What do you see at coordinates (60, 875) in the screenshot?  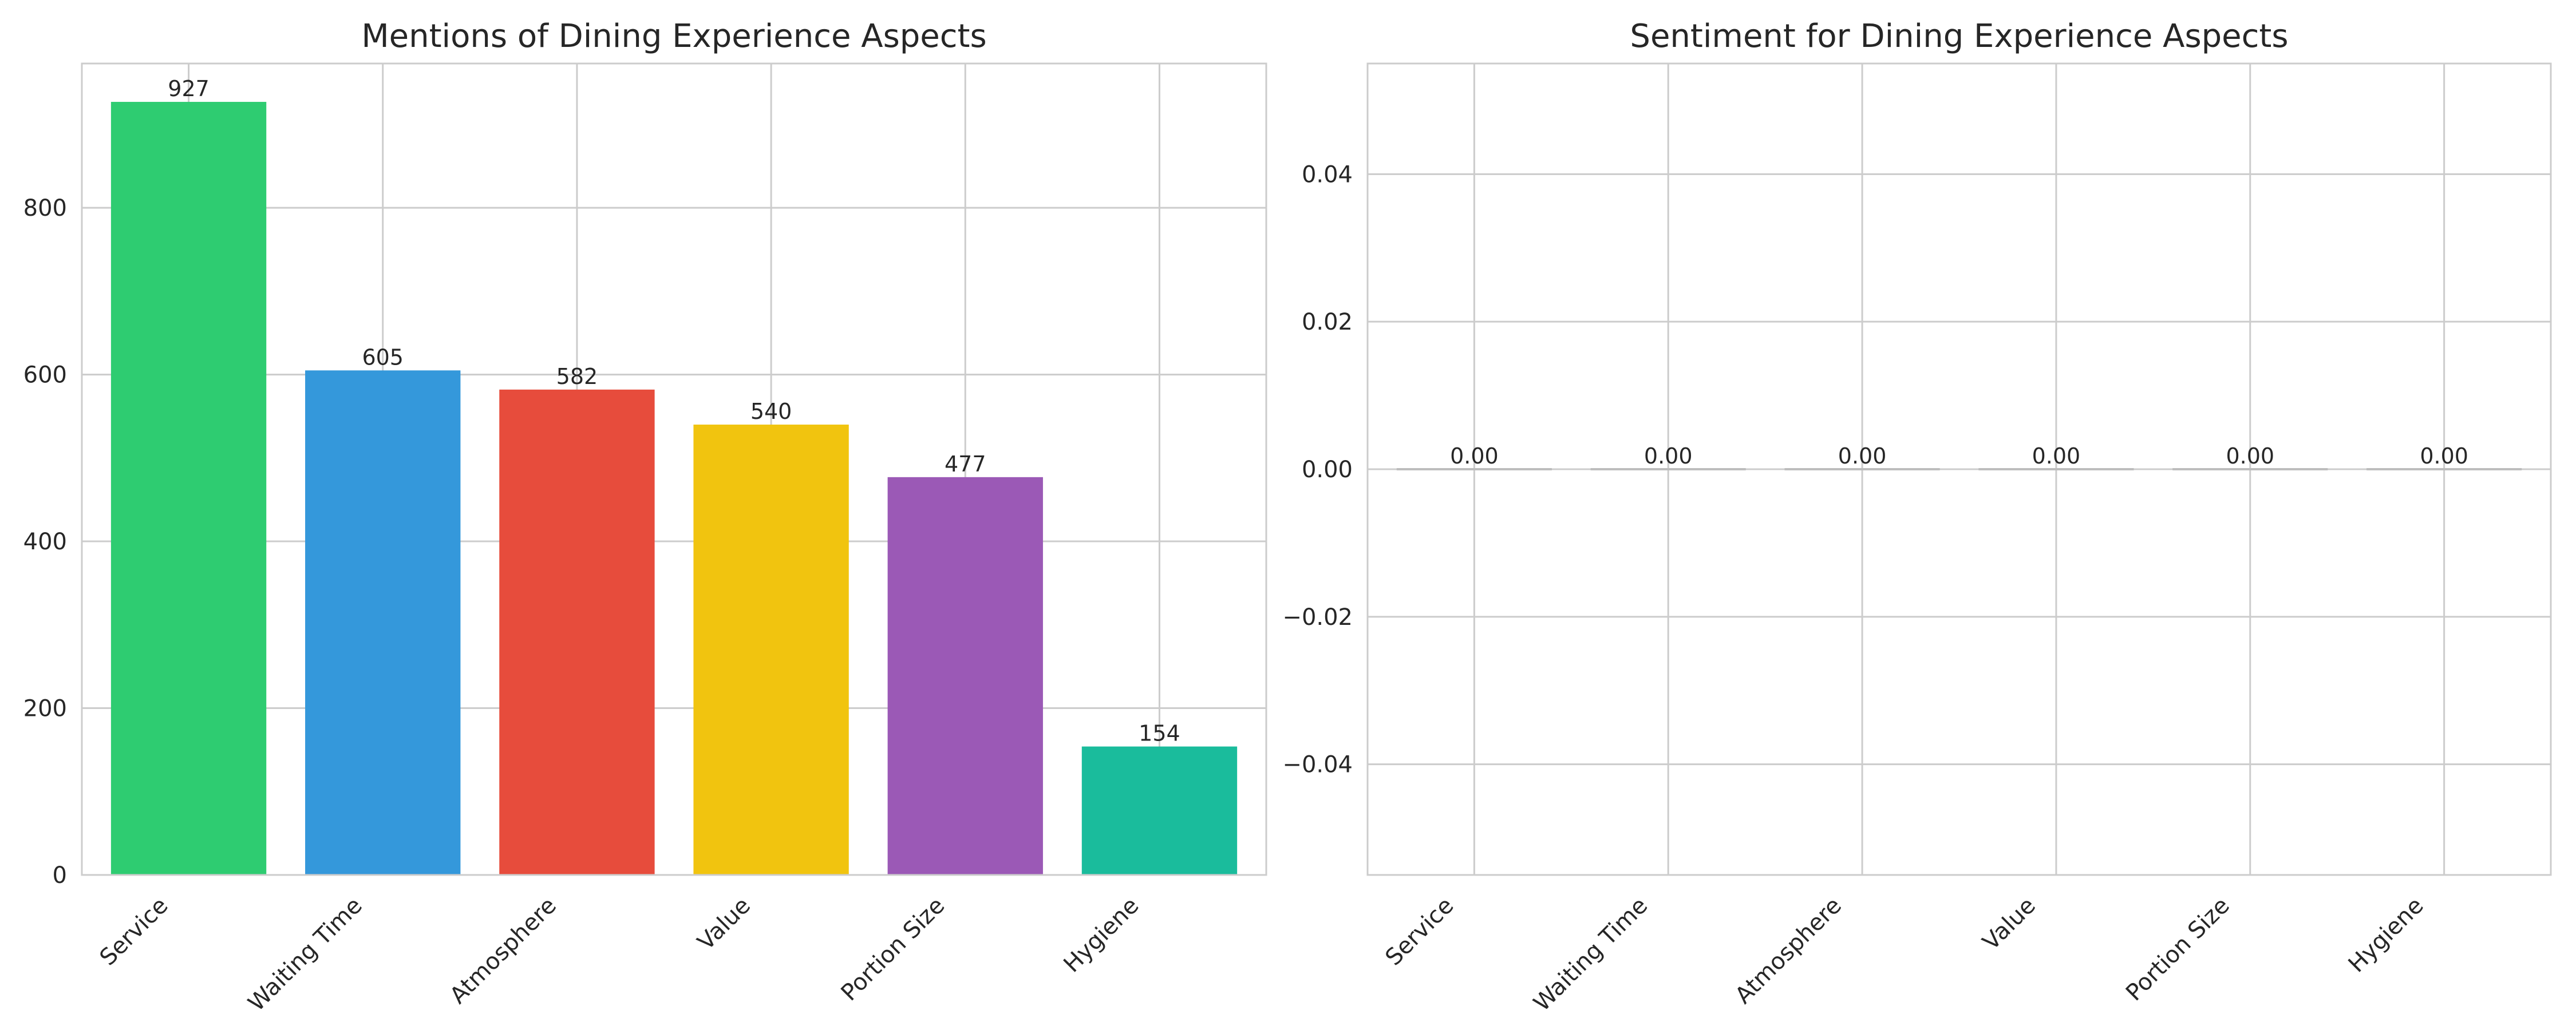 I see `y-tick-label: 0` at bounding box center [60, 875].